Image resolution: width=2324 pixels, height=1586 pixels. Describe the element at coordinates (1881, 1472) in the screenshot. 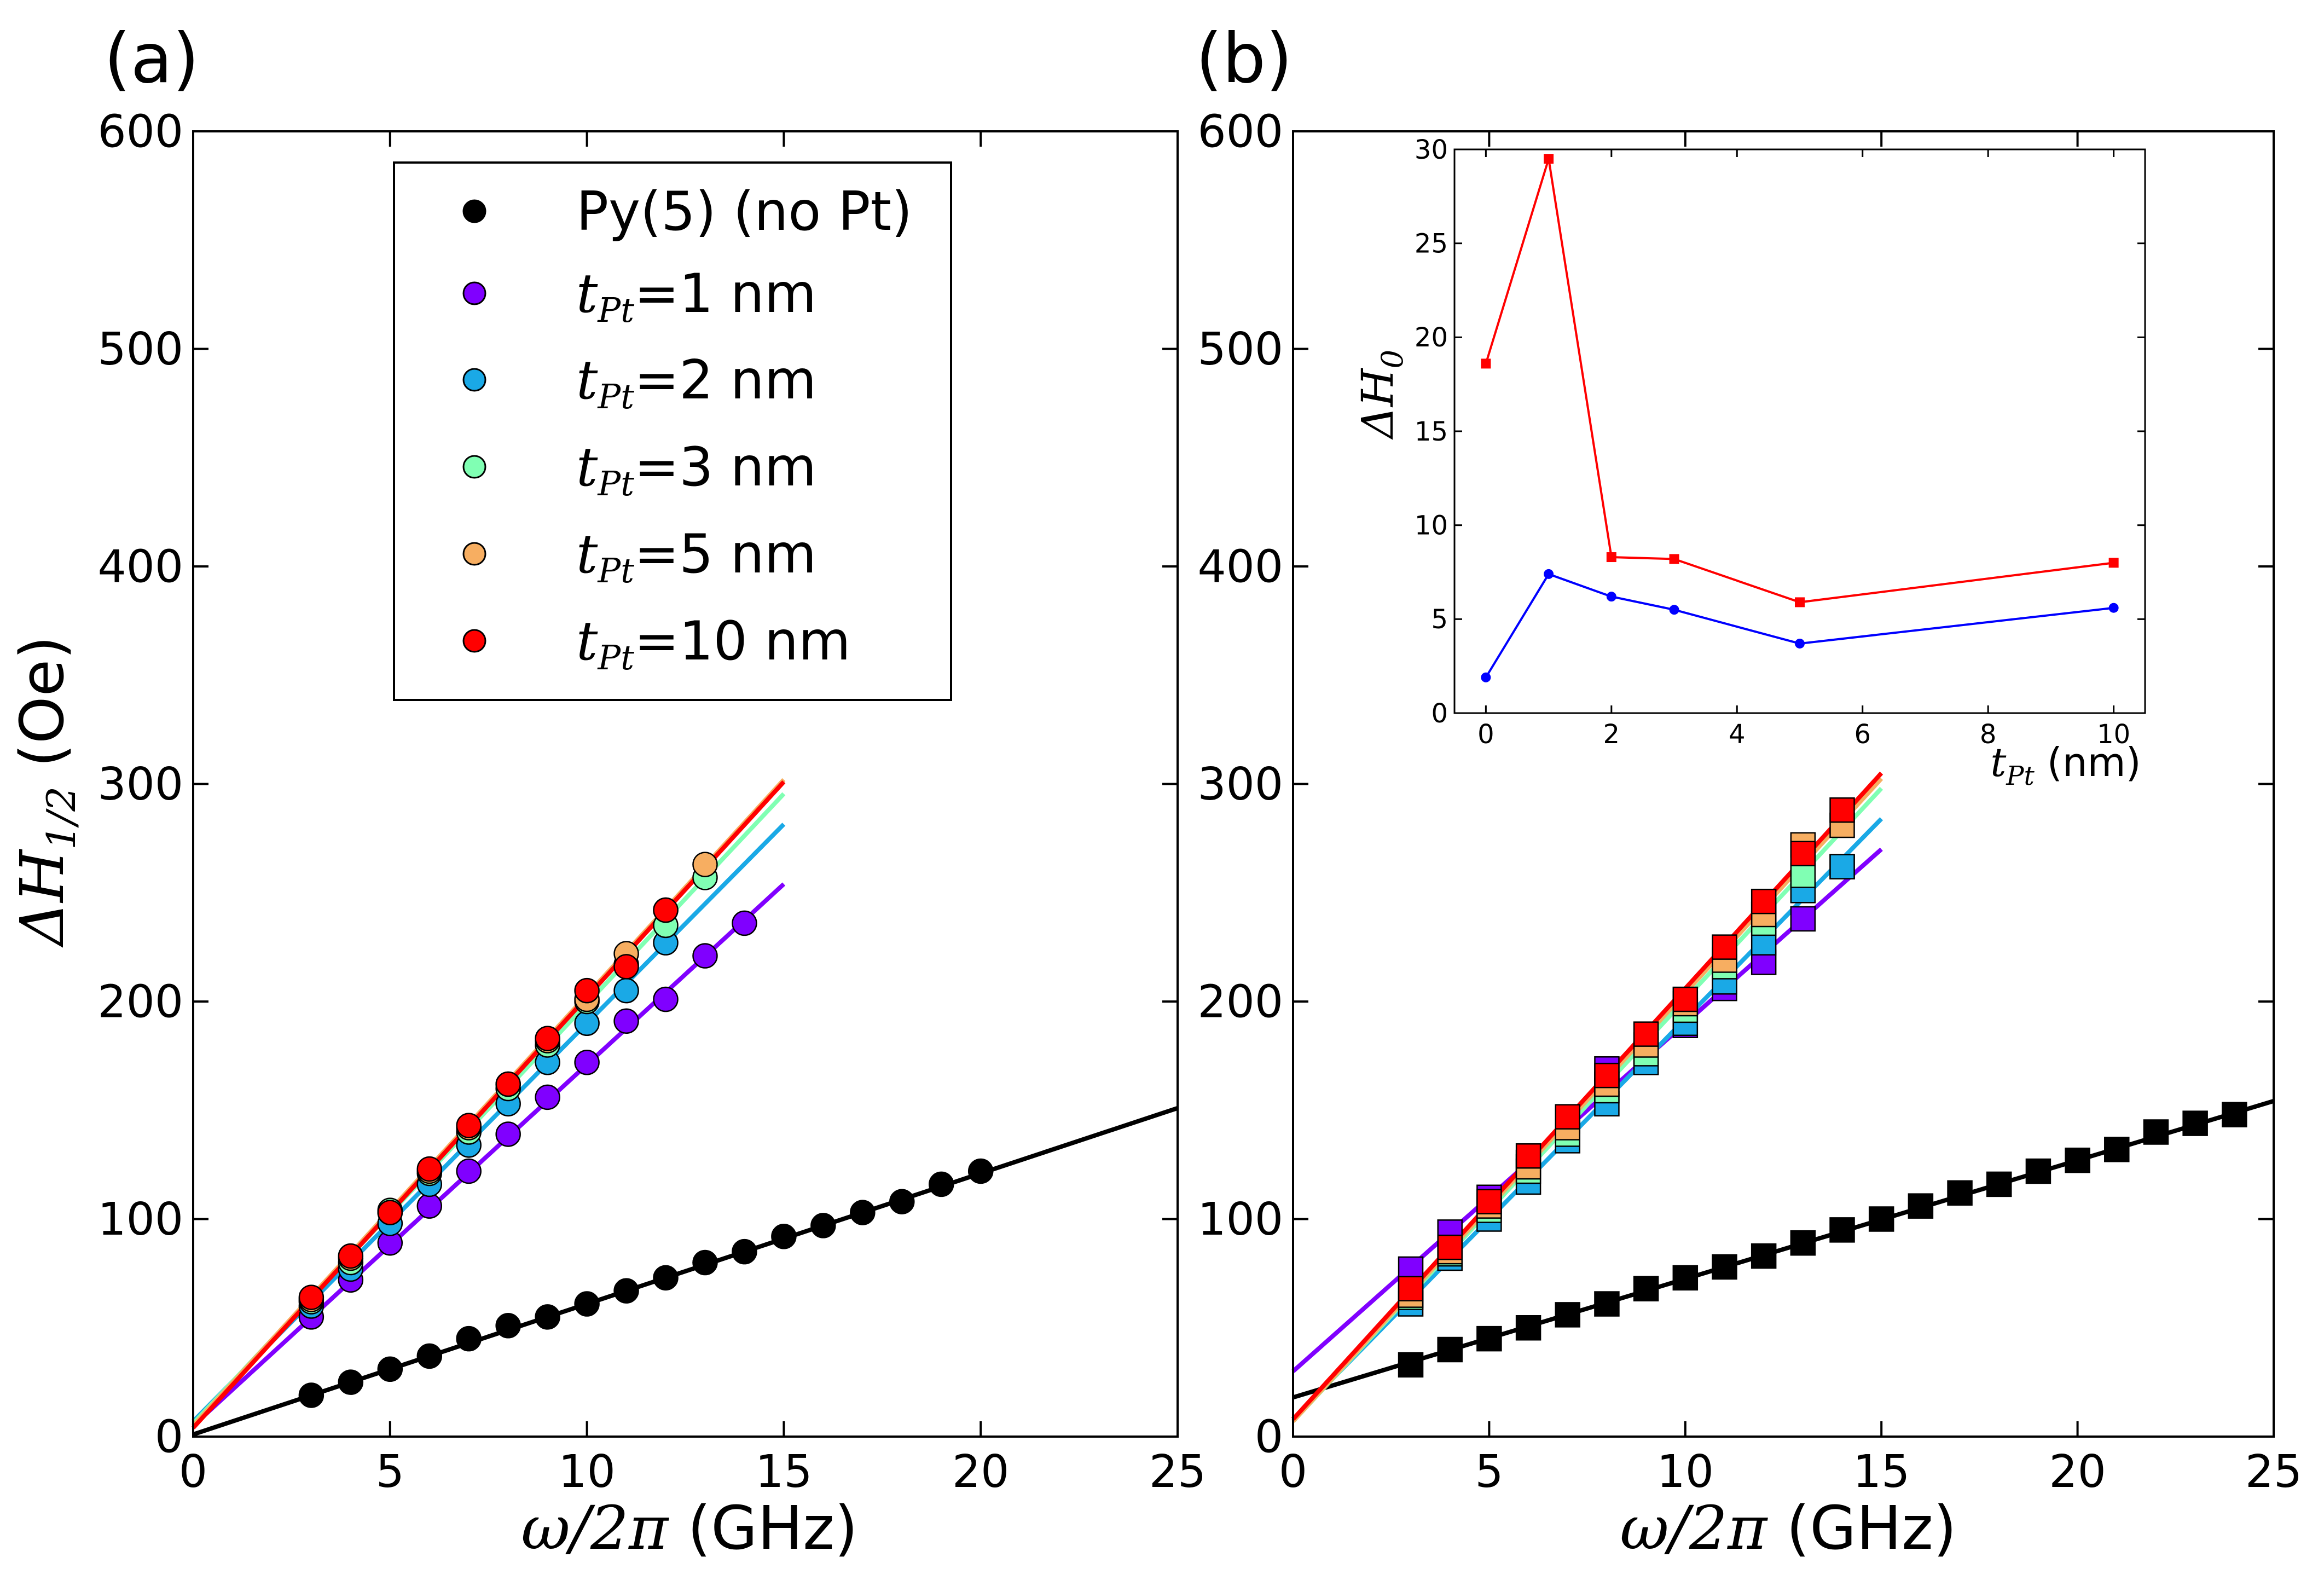

I see `panel-b-x-tick-label: 15` at that location.